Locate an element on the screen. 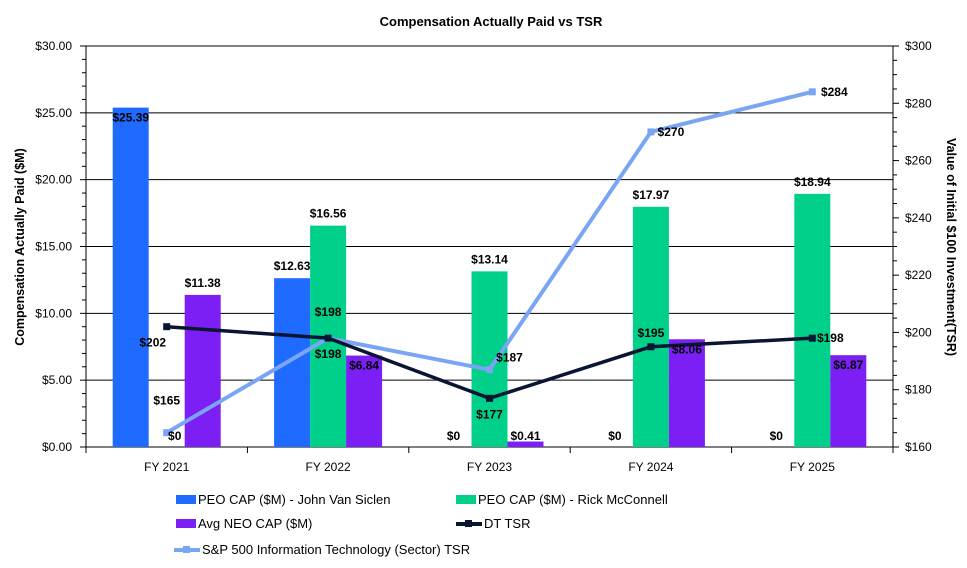 The width and height of the screenshot is (967, 568). bar-data-label: $18.94 is located at coordinates (812, 182).